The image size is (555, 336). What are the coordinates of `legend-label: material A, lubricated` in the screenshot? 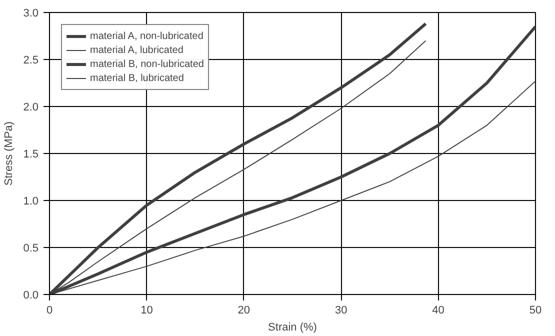 It's located at (137, 50).